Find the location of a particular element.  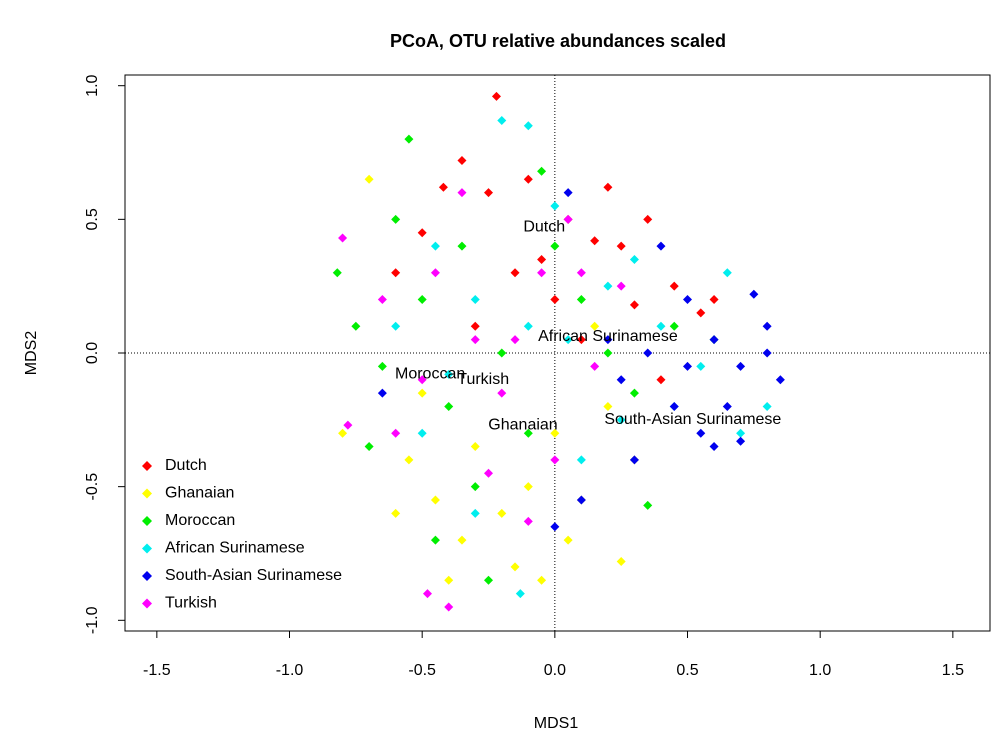

x-tick-label: -1.5 is located at coordinates (157, 670).